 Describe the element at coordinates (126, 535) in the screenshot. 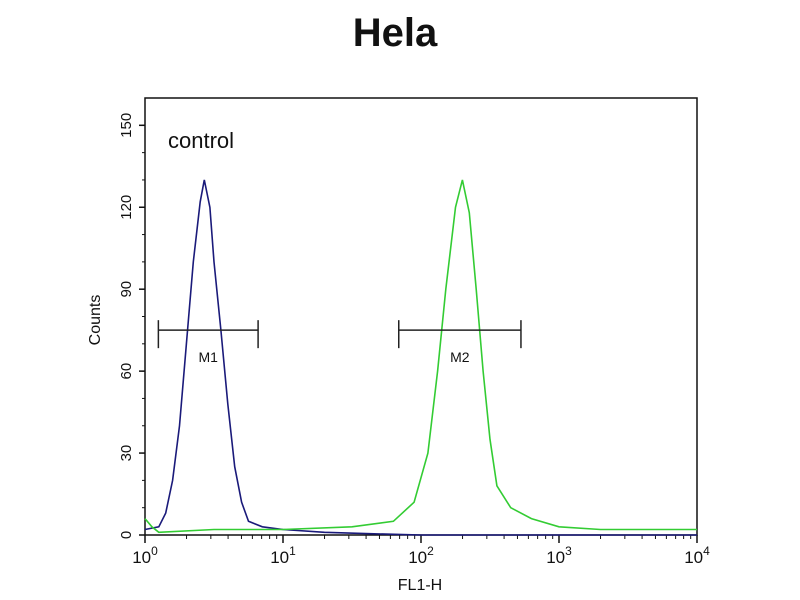

I see `y-tick-label: 0` at that location.